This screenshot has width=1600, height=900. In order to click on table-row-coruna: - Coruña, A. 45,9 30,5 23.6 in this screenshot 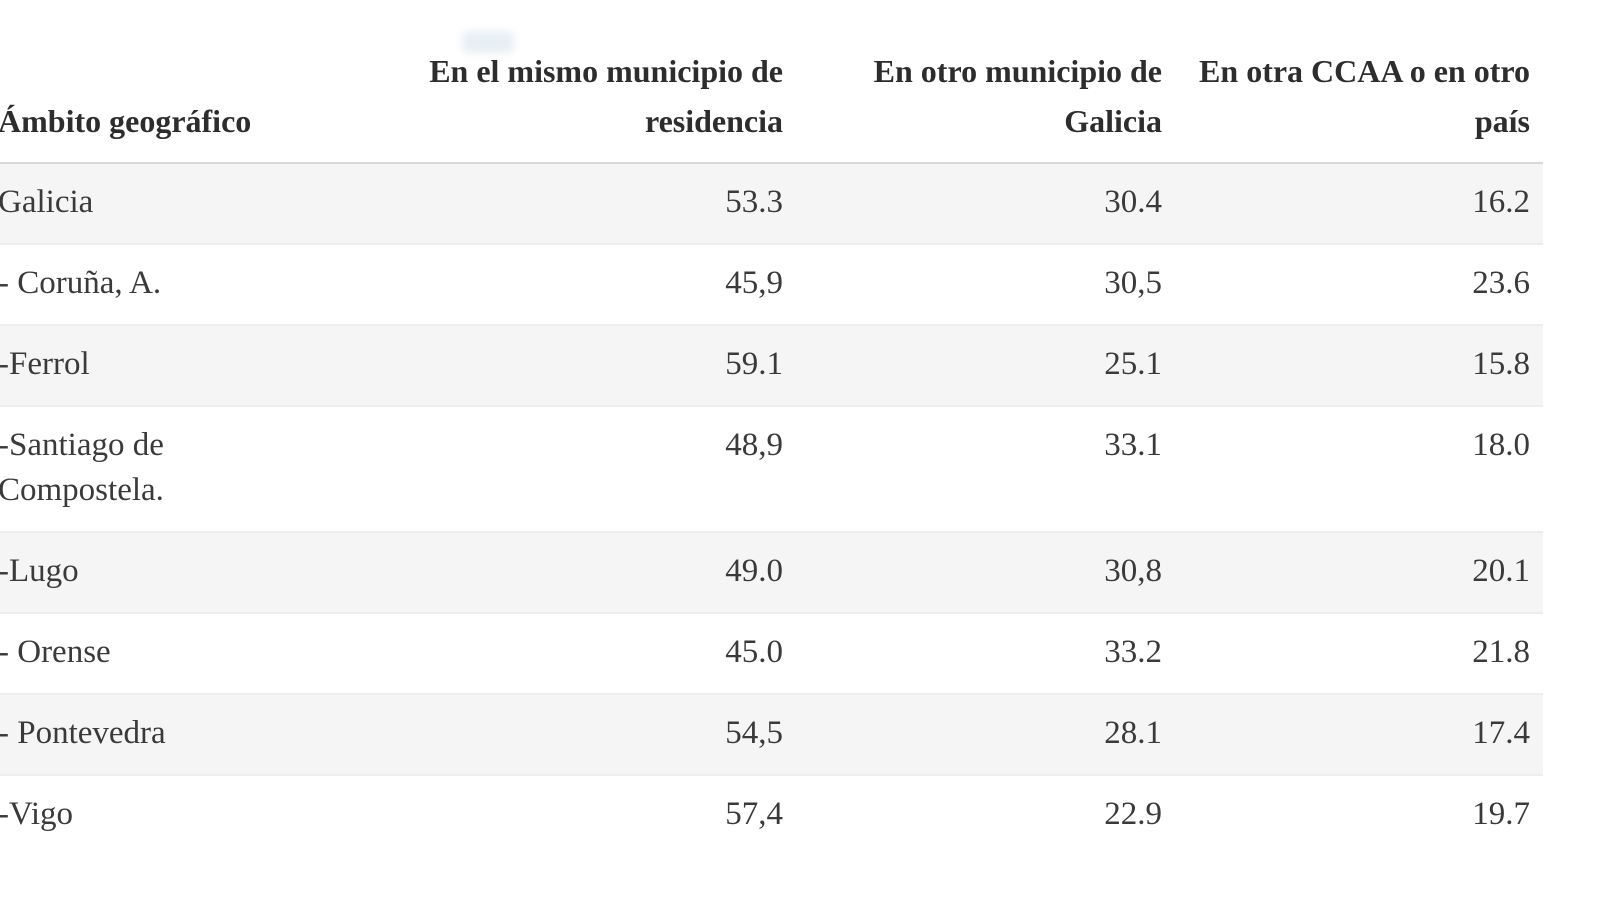, I will do `click(771, 284)`.